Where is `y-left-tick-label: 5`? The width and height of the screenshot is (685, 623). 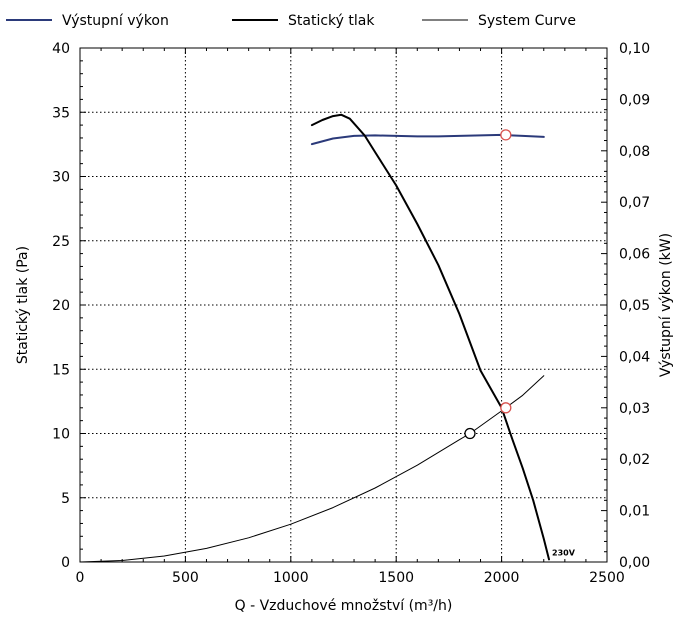 y-left-tick-label: 5 is located at coordinates (65, 499).